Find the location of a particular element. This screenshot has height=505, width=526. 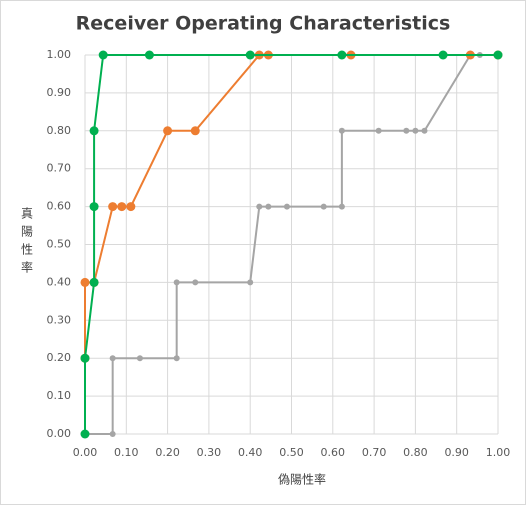

x-tick-label: 0.10 is located at coordinates (126, 452).